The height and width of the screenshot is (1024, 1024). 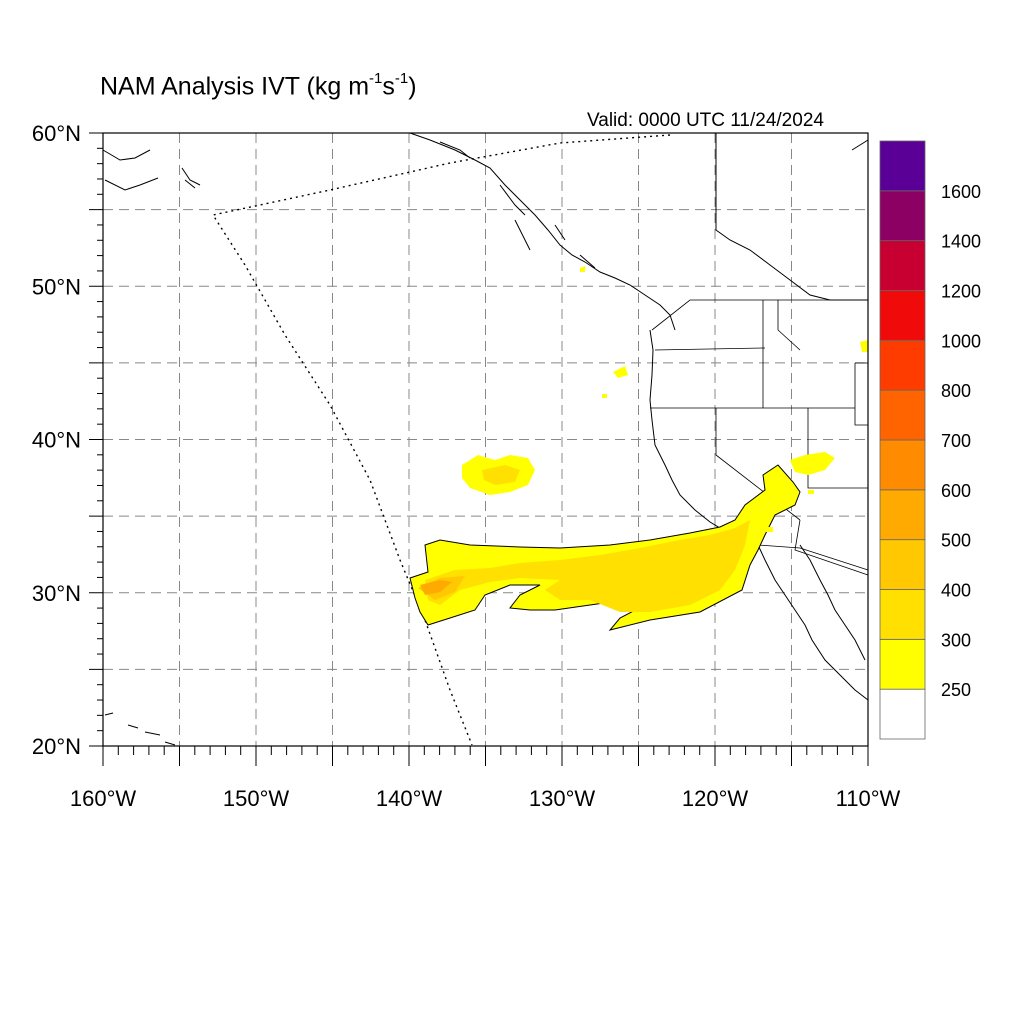 I want to click on lon-tick-label: 150°W, so click(x=256, y=798).